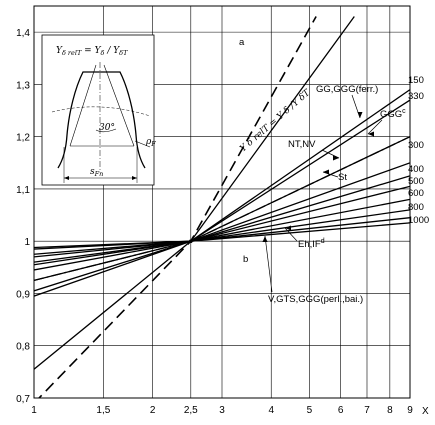 This screenshot has width=435, height=425. Describe the element at coordinates (23, 190) in the screenshot. I see `y-tick-label: 1,1` at that location.